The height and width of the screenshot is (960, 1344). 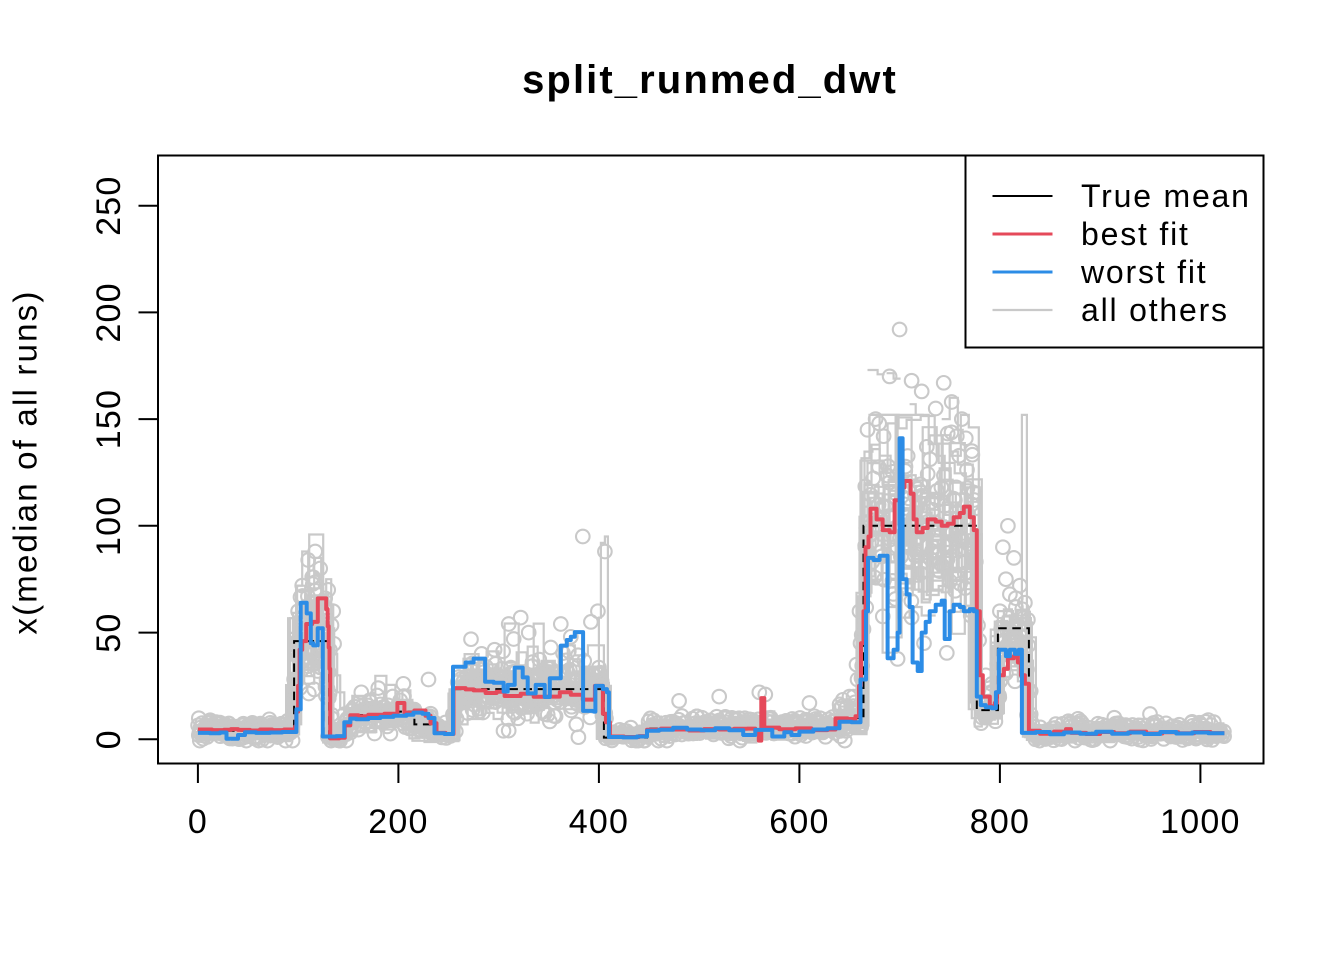 What do you see at coordinates (1143, 272) in the screenshot?
I see `svg-text: worst fit` at bounding box center [1143, 272].